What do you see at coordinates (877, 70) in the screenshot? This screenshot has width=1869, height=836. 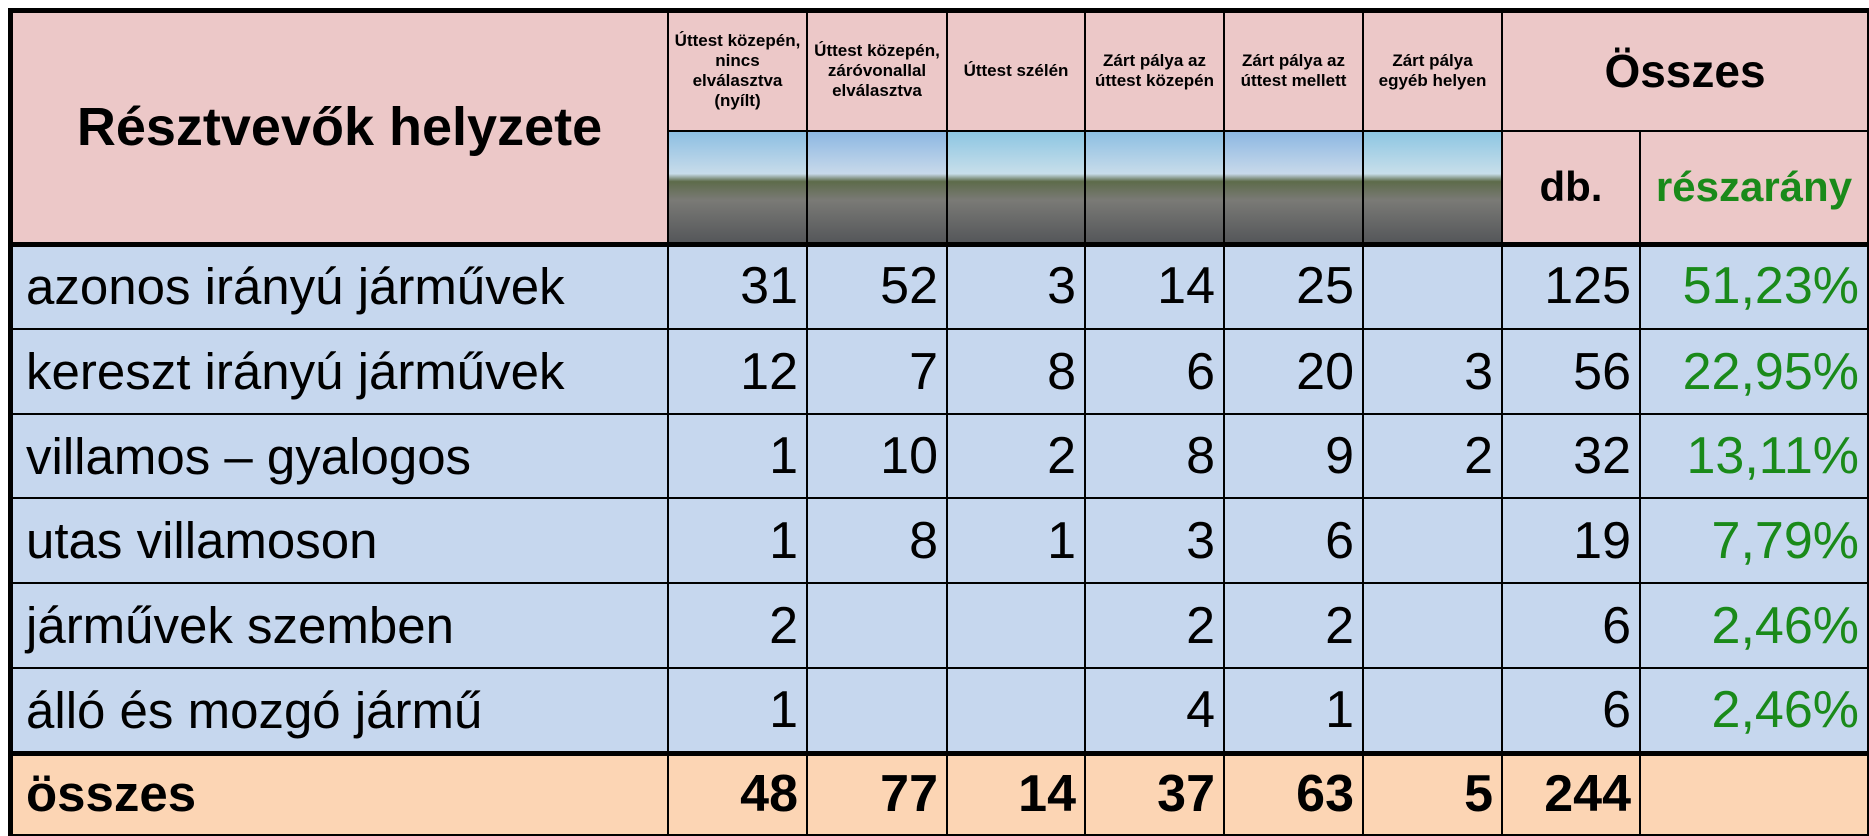 I see `cell-text: Úttest közepén, záróvonallal elválasztva` at bounding box center [877, 70].